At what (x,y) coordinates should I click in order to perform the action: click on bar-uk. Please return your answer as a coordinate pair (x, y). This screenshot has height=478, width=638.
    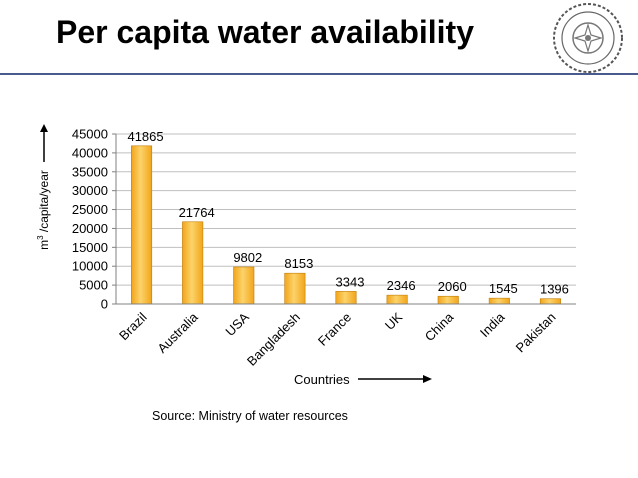
    Looking at the image, I should click on (397, 299).